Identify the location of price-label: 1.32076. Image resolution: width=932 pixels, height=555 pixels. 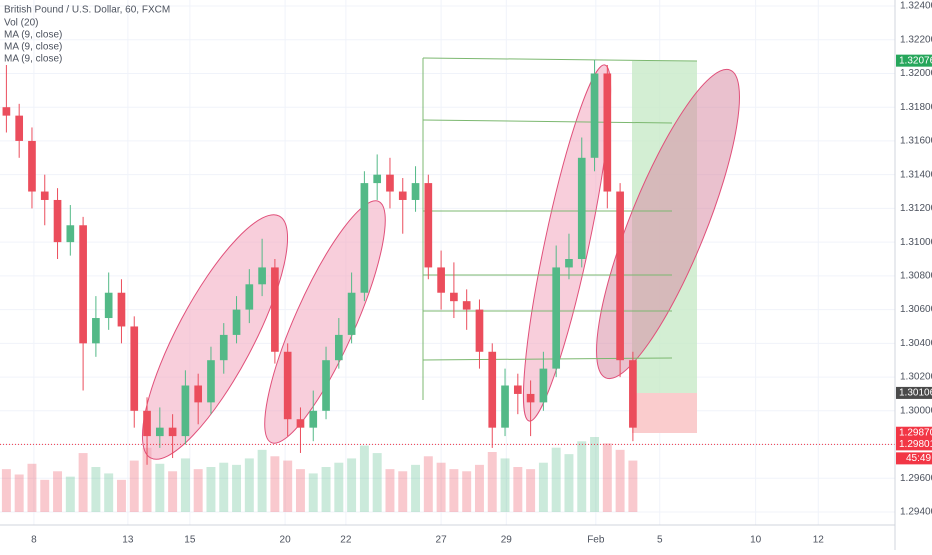
(915, 60).